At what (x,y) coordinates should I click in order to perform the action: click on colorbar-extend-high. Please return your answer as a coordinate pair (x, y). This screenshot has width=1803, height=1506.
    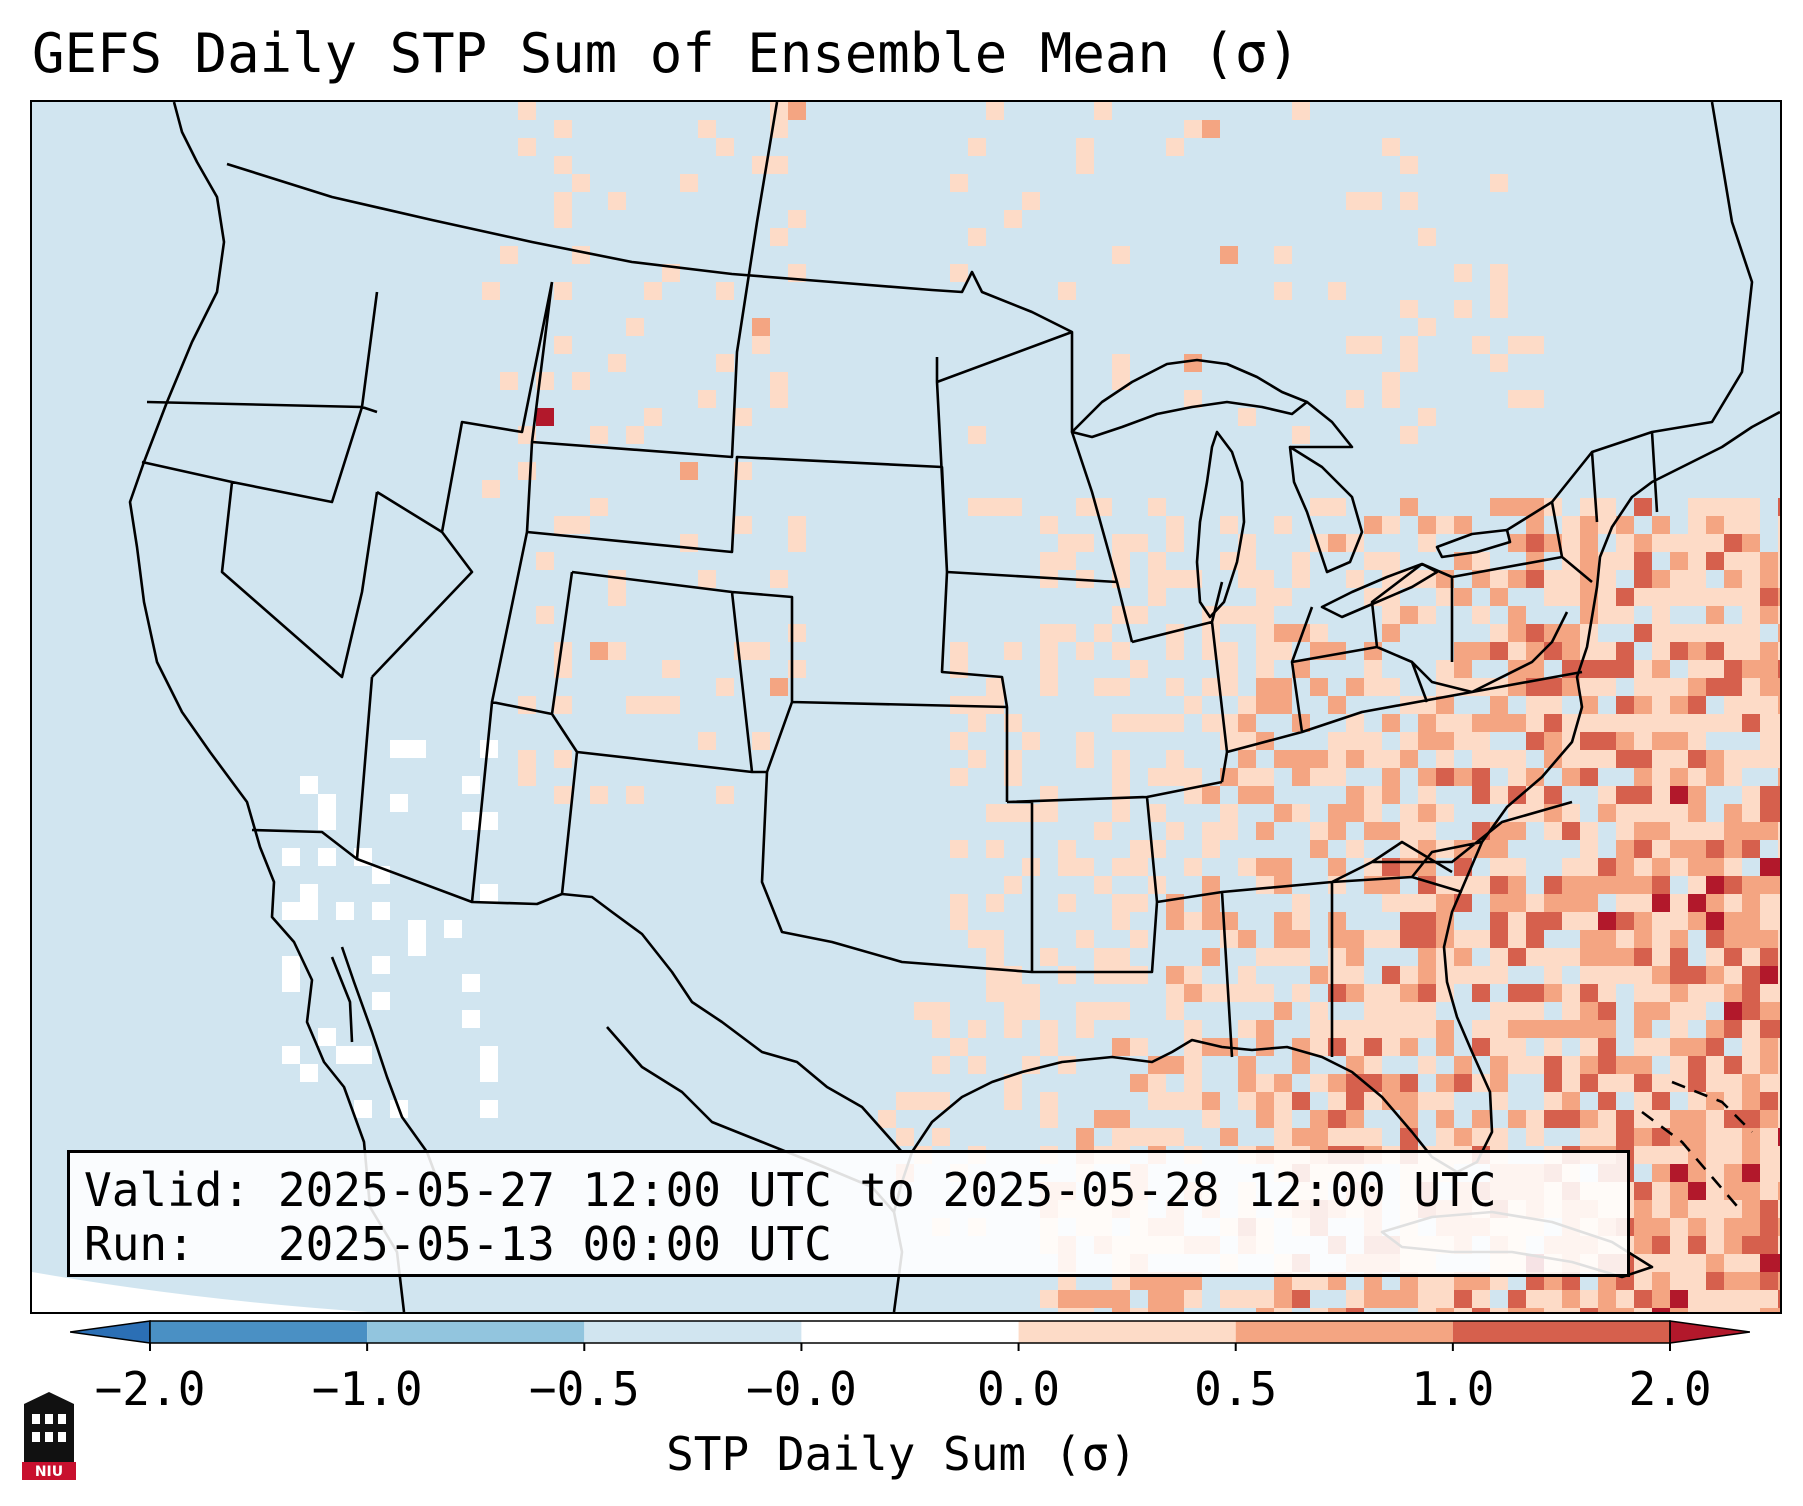
    Looking at the image, I should click on (1709, 1332).